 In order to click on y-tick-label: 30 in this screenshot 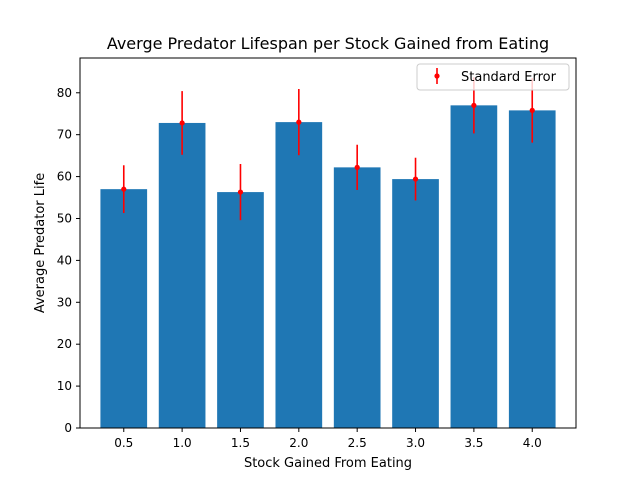, I will do `click(64, 302)`.